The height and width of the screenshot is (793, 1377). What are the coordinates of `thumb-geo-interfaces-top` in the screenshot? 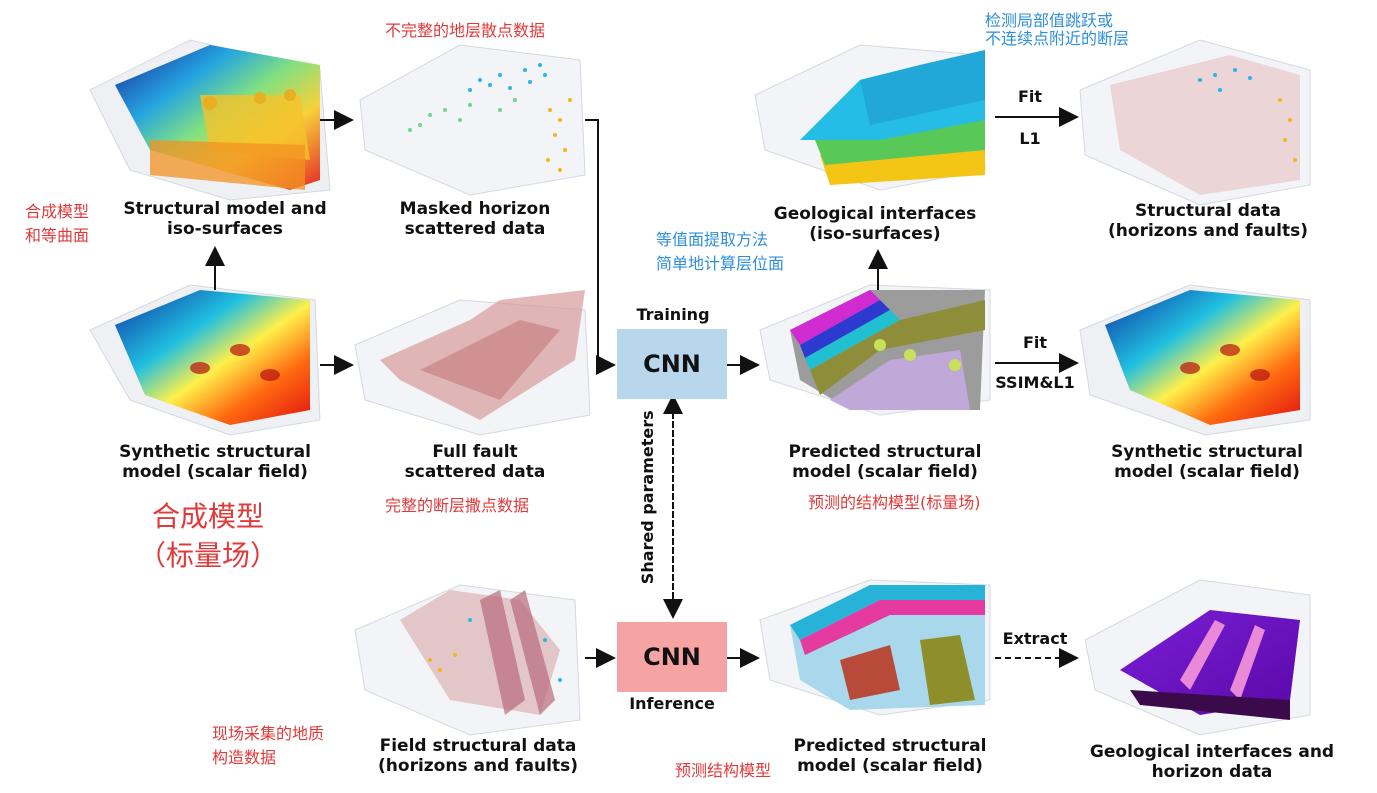 It's located at (870, 117).